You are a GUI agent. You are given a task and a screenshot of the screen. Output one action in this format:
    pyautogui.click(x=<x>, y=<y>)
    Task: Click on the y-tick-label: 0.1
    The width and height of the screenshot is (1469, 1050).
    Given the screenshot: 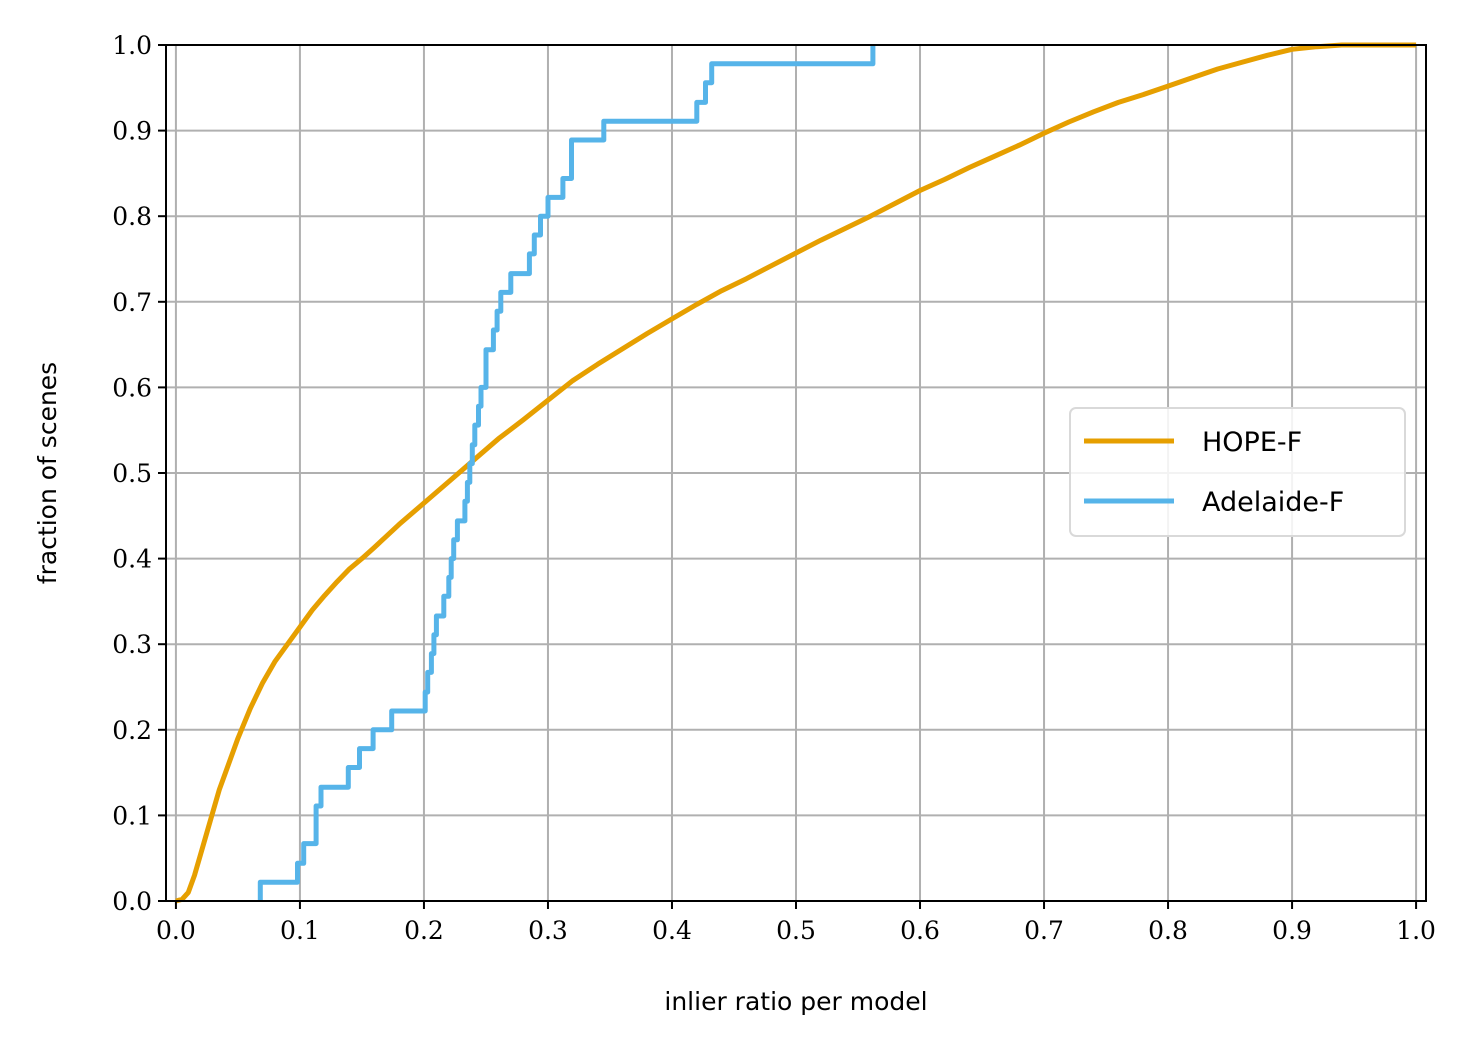 What is the action you would take?
    pyautogui.click(x=132, y=815)
    